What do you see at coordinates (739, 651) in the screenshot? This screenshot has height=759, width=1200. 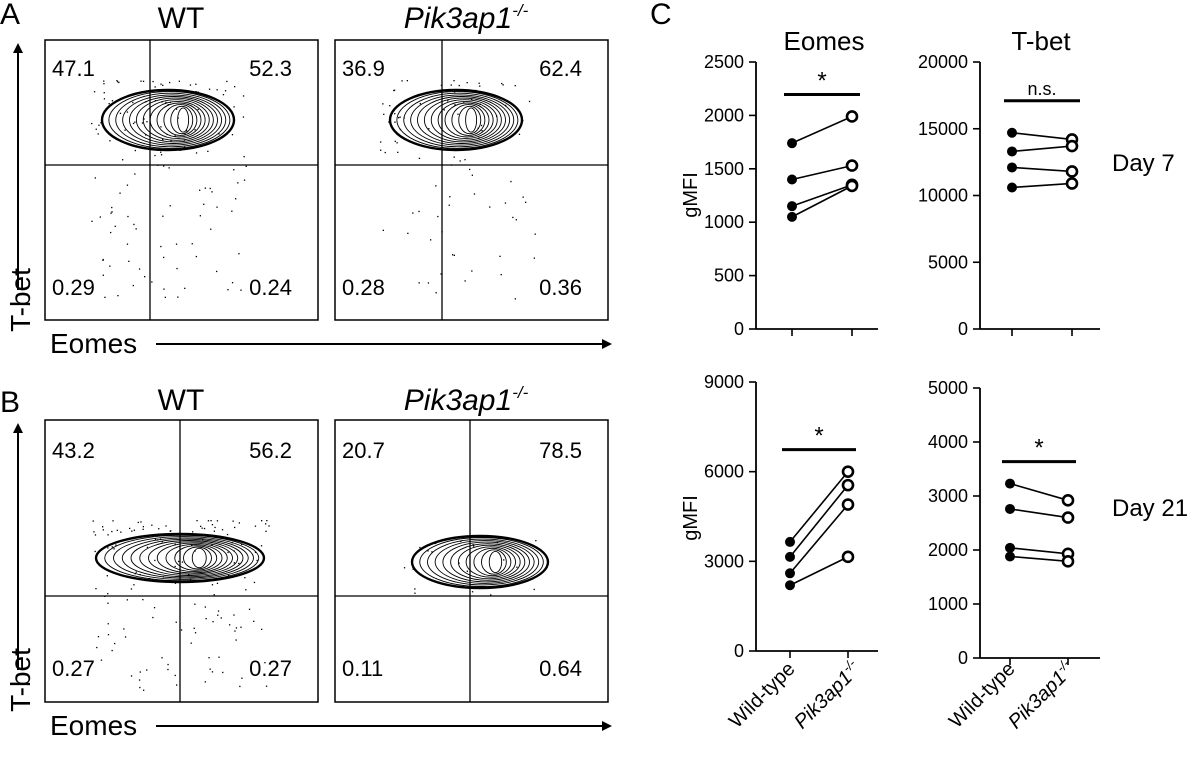 I see `y-tick-label: 0` at bounding box center [739, 651].